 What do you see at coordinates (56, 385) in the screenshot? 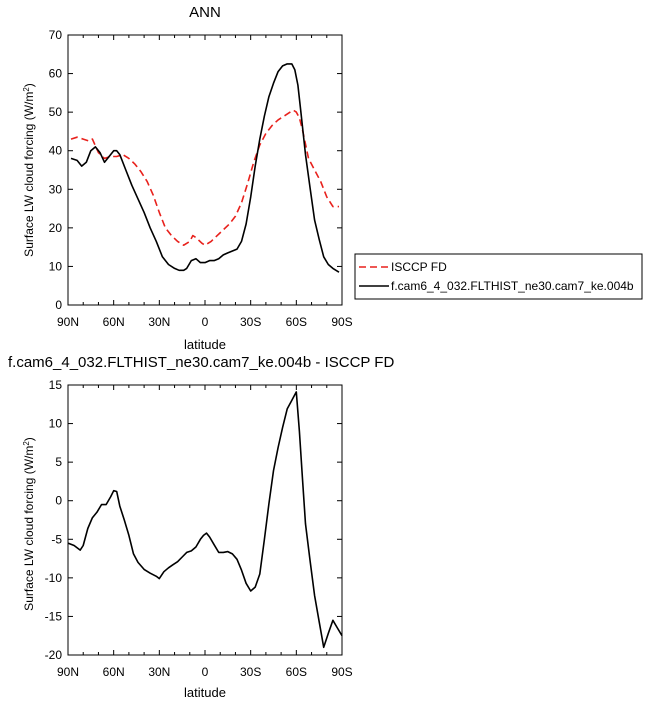
I see `y-tick-label: 15` at bounding box center [56, 385].